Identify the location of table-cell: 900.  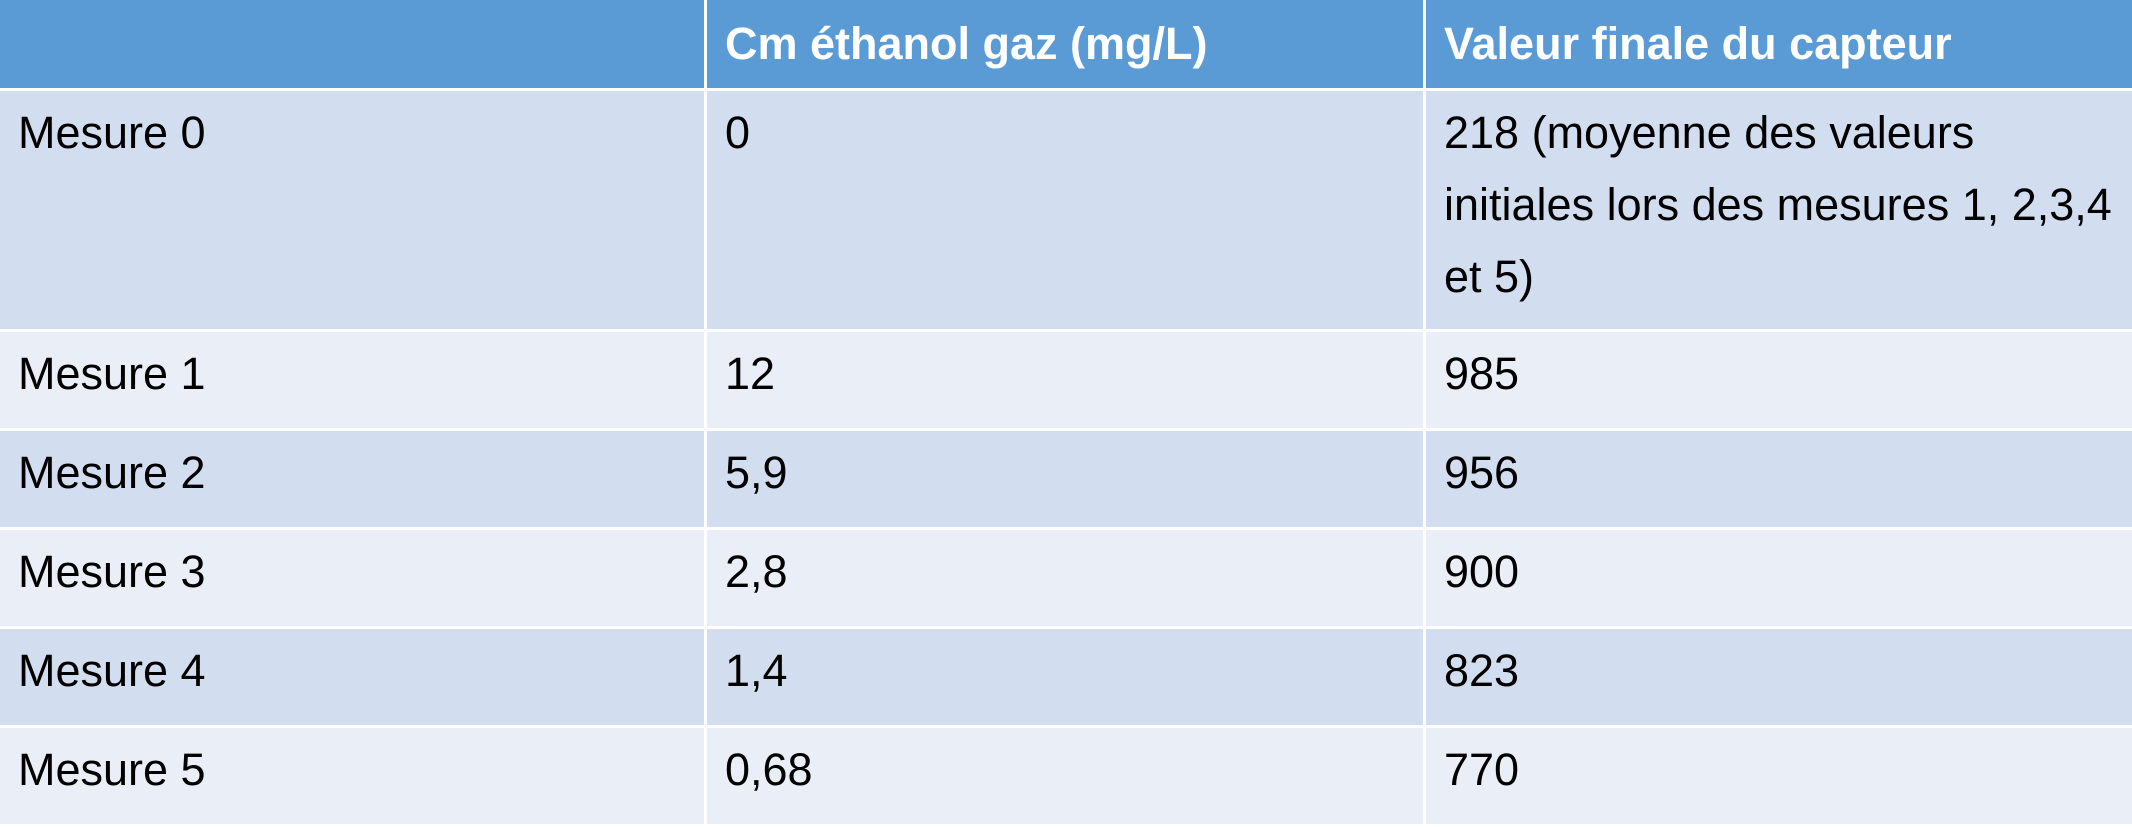
(1779, 578).